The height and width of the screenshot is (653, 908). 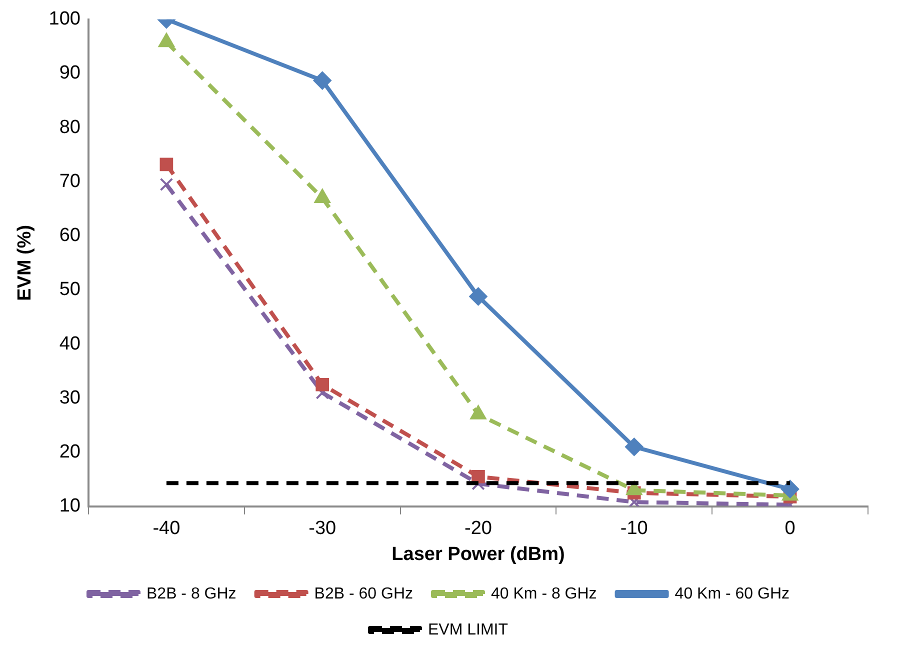 What do you see at coordinates (363, 593) in the screenshot?
I see `legend-label: B2B - 60 GHz` at bounding box center [363, 593].